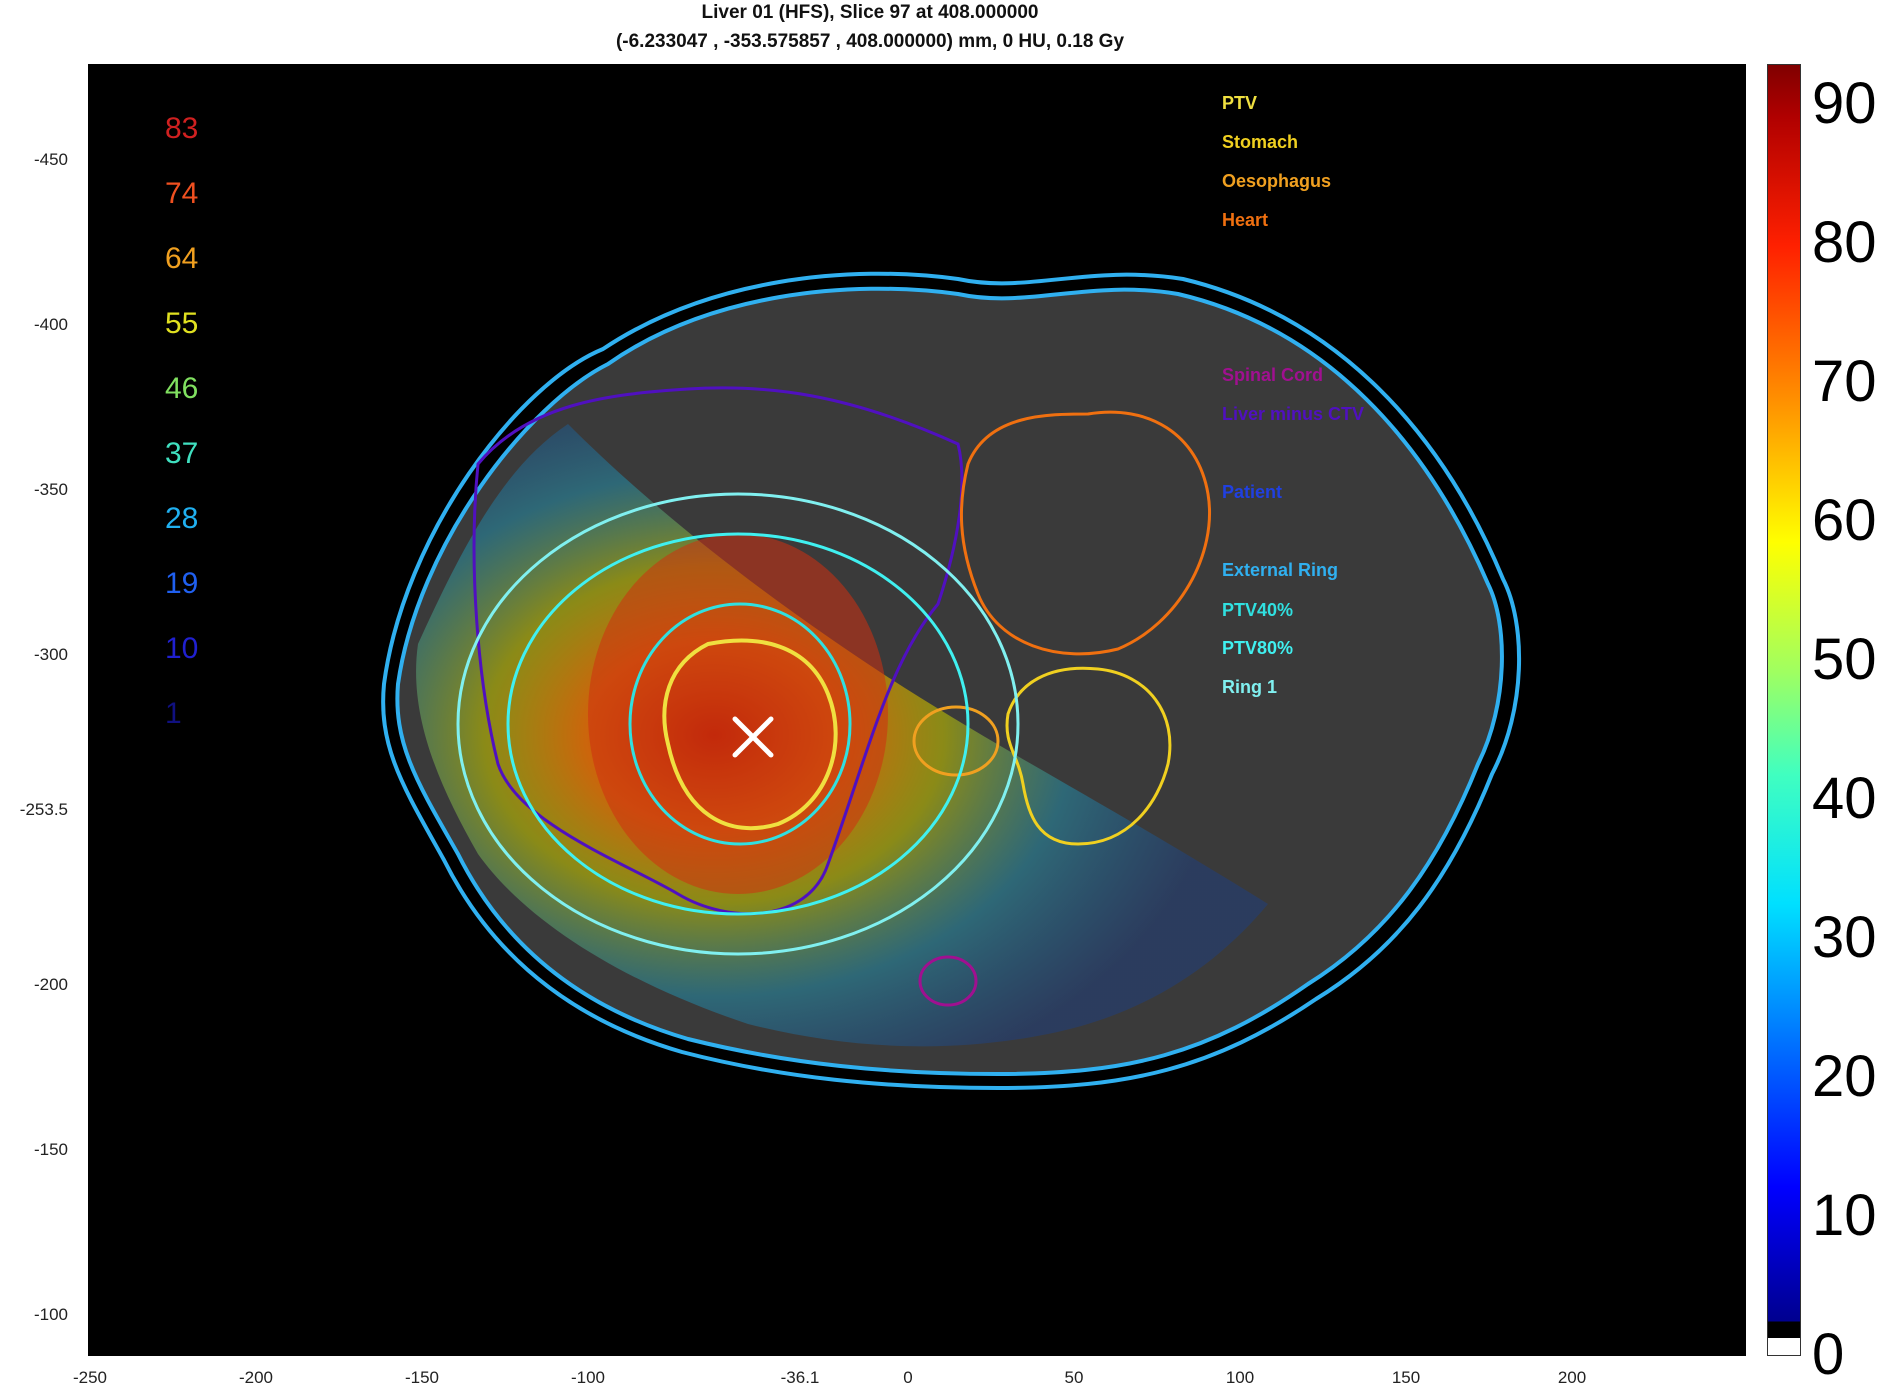 The height and width of the screenshot is (1388, 1897). I want to click on colorbar-tick-label: 70, so click(1844, 381).